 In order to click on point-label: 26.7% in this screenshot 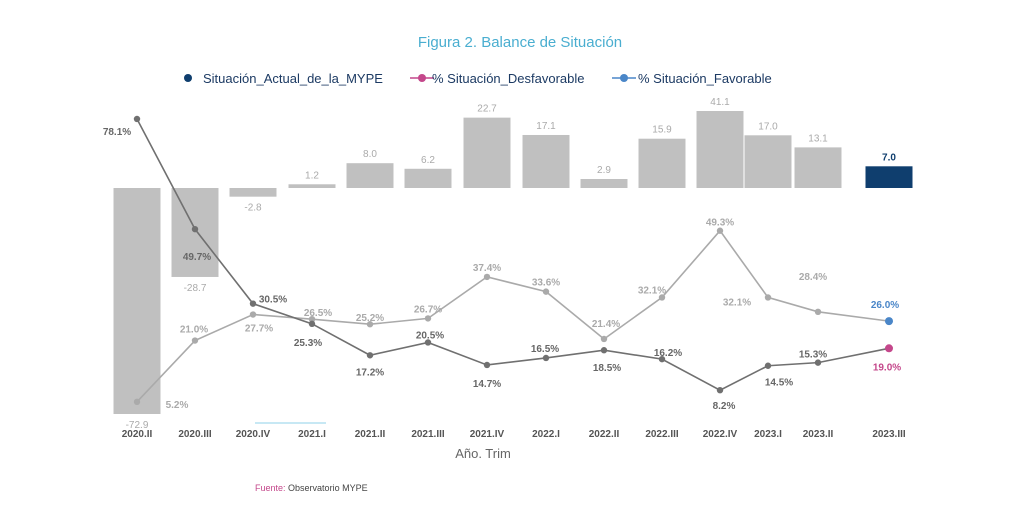, I will do `click(428, 309)`.